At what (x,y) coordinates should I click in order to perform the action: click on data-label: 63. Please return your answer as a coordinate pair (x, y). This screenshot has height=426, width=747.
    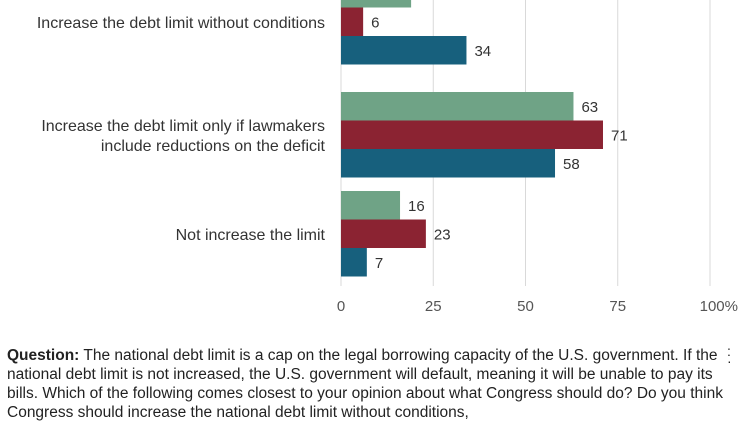
    Looking at the image, I should click on (589, 107).